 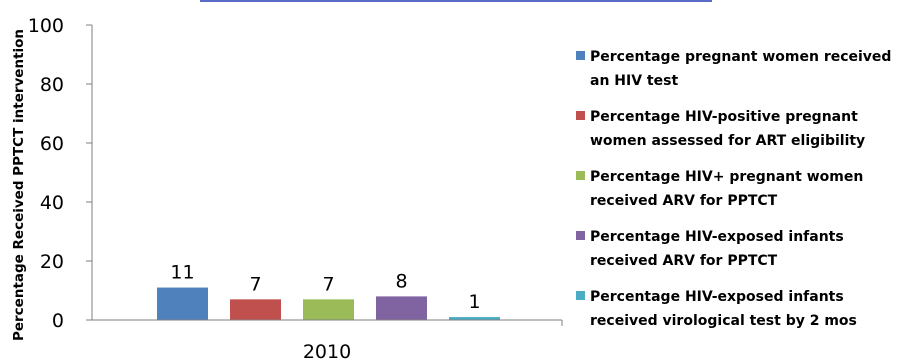 What do you see at coordinates (52, 262) in the screenshot?
I see `y-tick-label: 20` at bounding box center [52, 262].